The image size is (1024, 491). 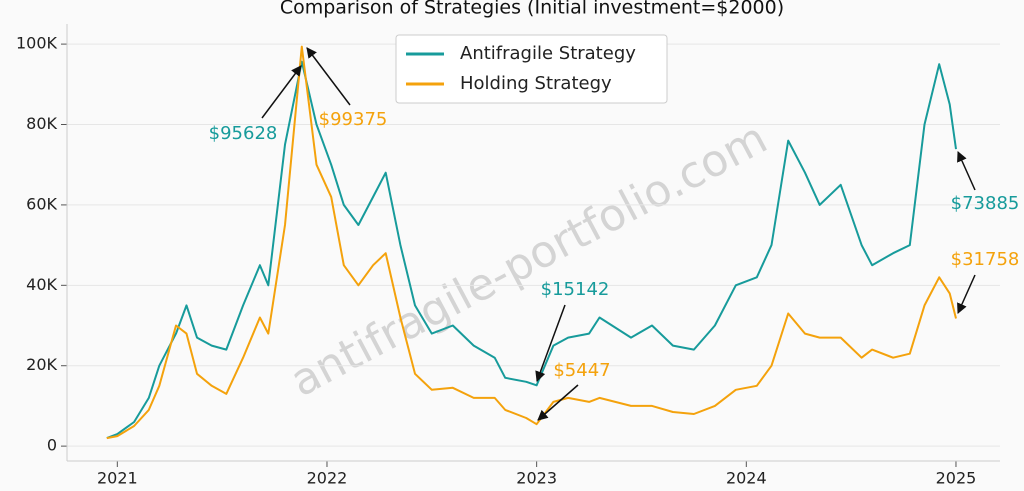 I want to click on y-tick-label: 20K, so click(x=41, y=364).